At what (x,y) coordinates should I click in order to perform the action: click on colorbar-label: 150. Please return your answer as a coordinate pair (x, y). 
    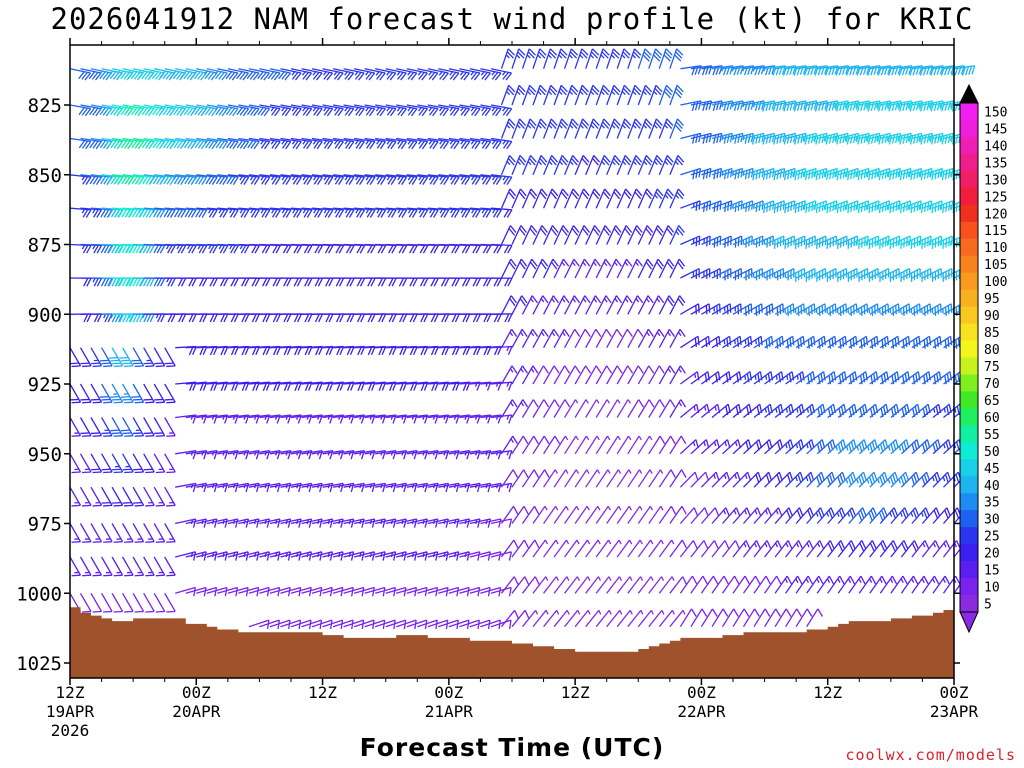
    Looking at the image, I should click on (995, 113).